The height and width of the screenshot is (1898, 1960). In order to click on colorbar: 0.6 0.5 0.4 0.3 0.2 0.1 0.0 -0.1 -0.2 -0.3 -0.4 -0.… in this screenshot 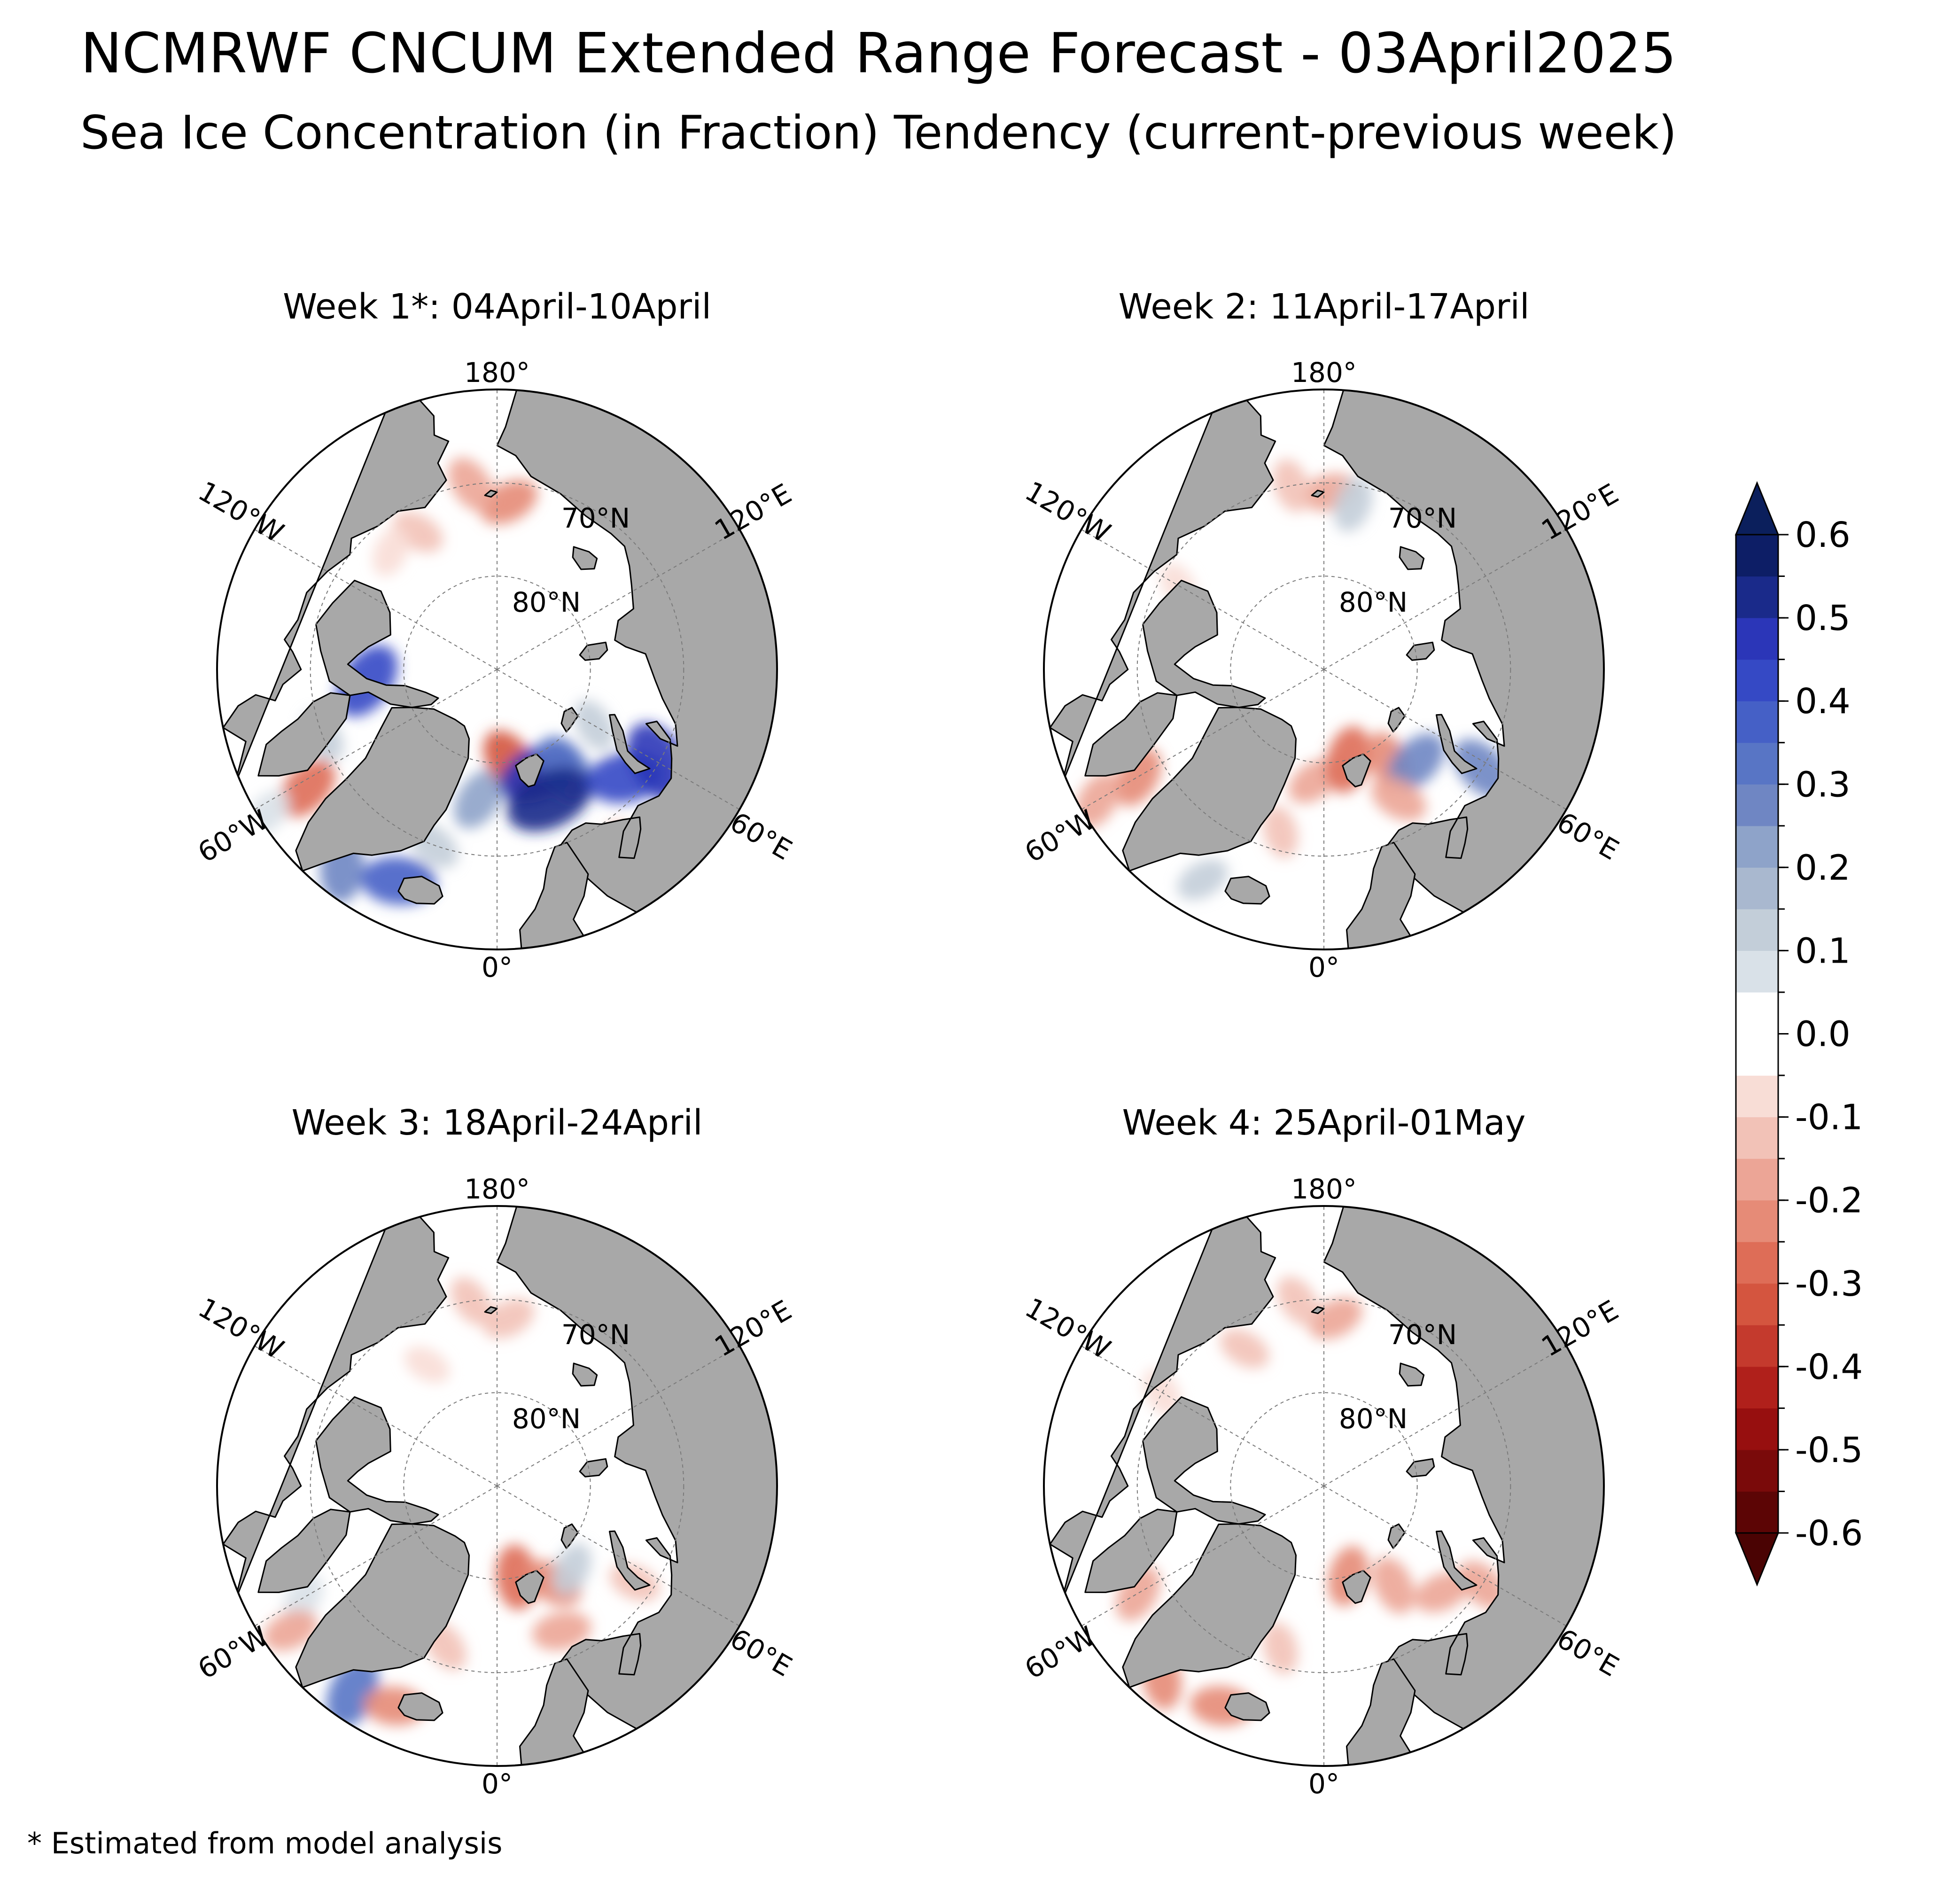, I will do `click(1798, 1034)`.